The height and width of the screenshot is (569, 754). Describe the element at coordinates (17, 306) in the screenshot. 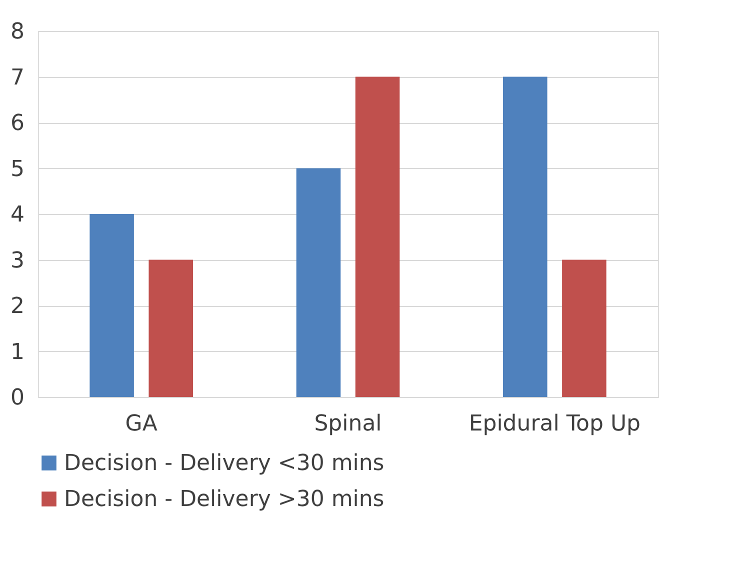

I see `y-tick-label: 2` at that location.